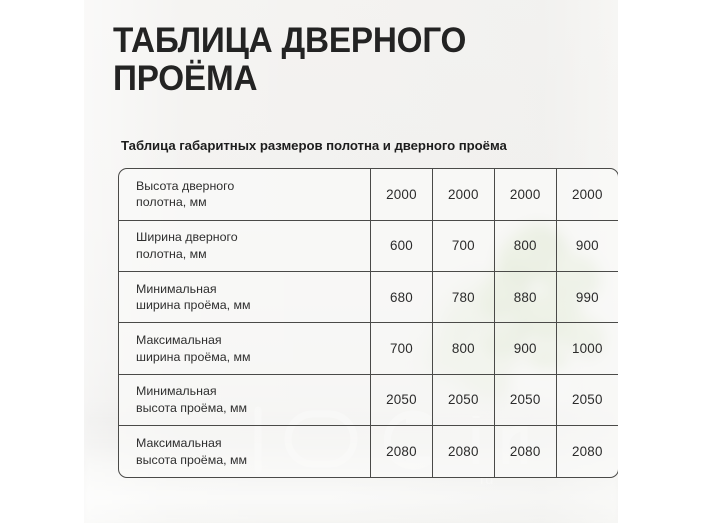 The image size is (702, 523). What do you see at coordinates (586, 297) in the screenshot?
I see `table-cell: 990` at bounding box center [586, 297].